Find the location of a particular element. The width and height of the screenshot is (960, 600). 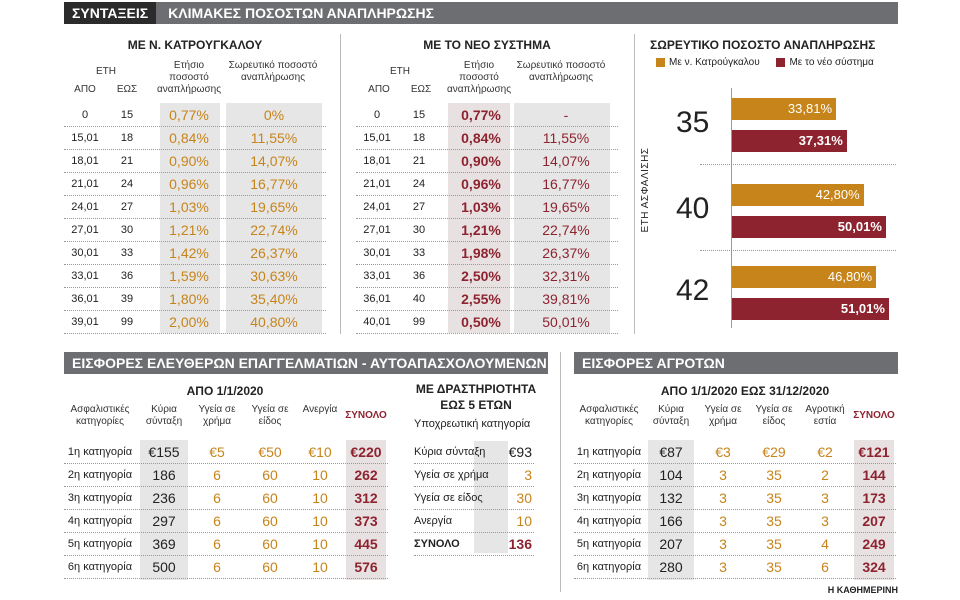

farm-cell-5: 144 is located at coordinates (874, 475).